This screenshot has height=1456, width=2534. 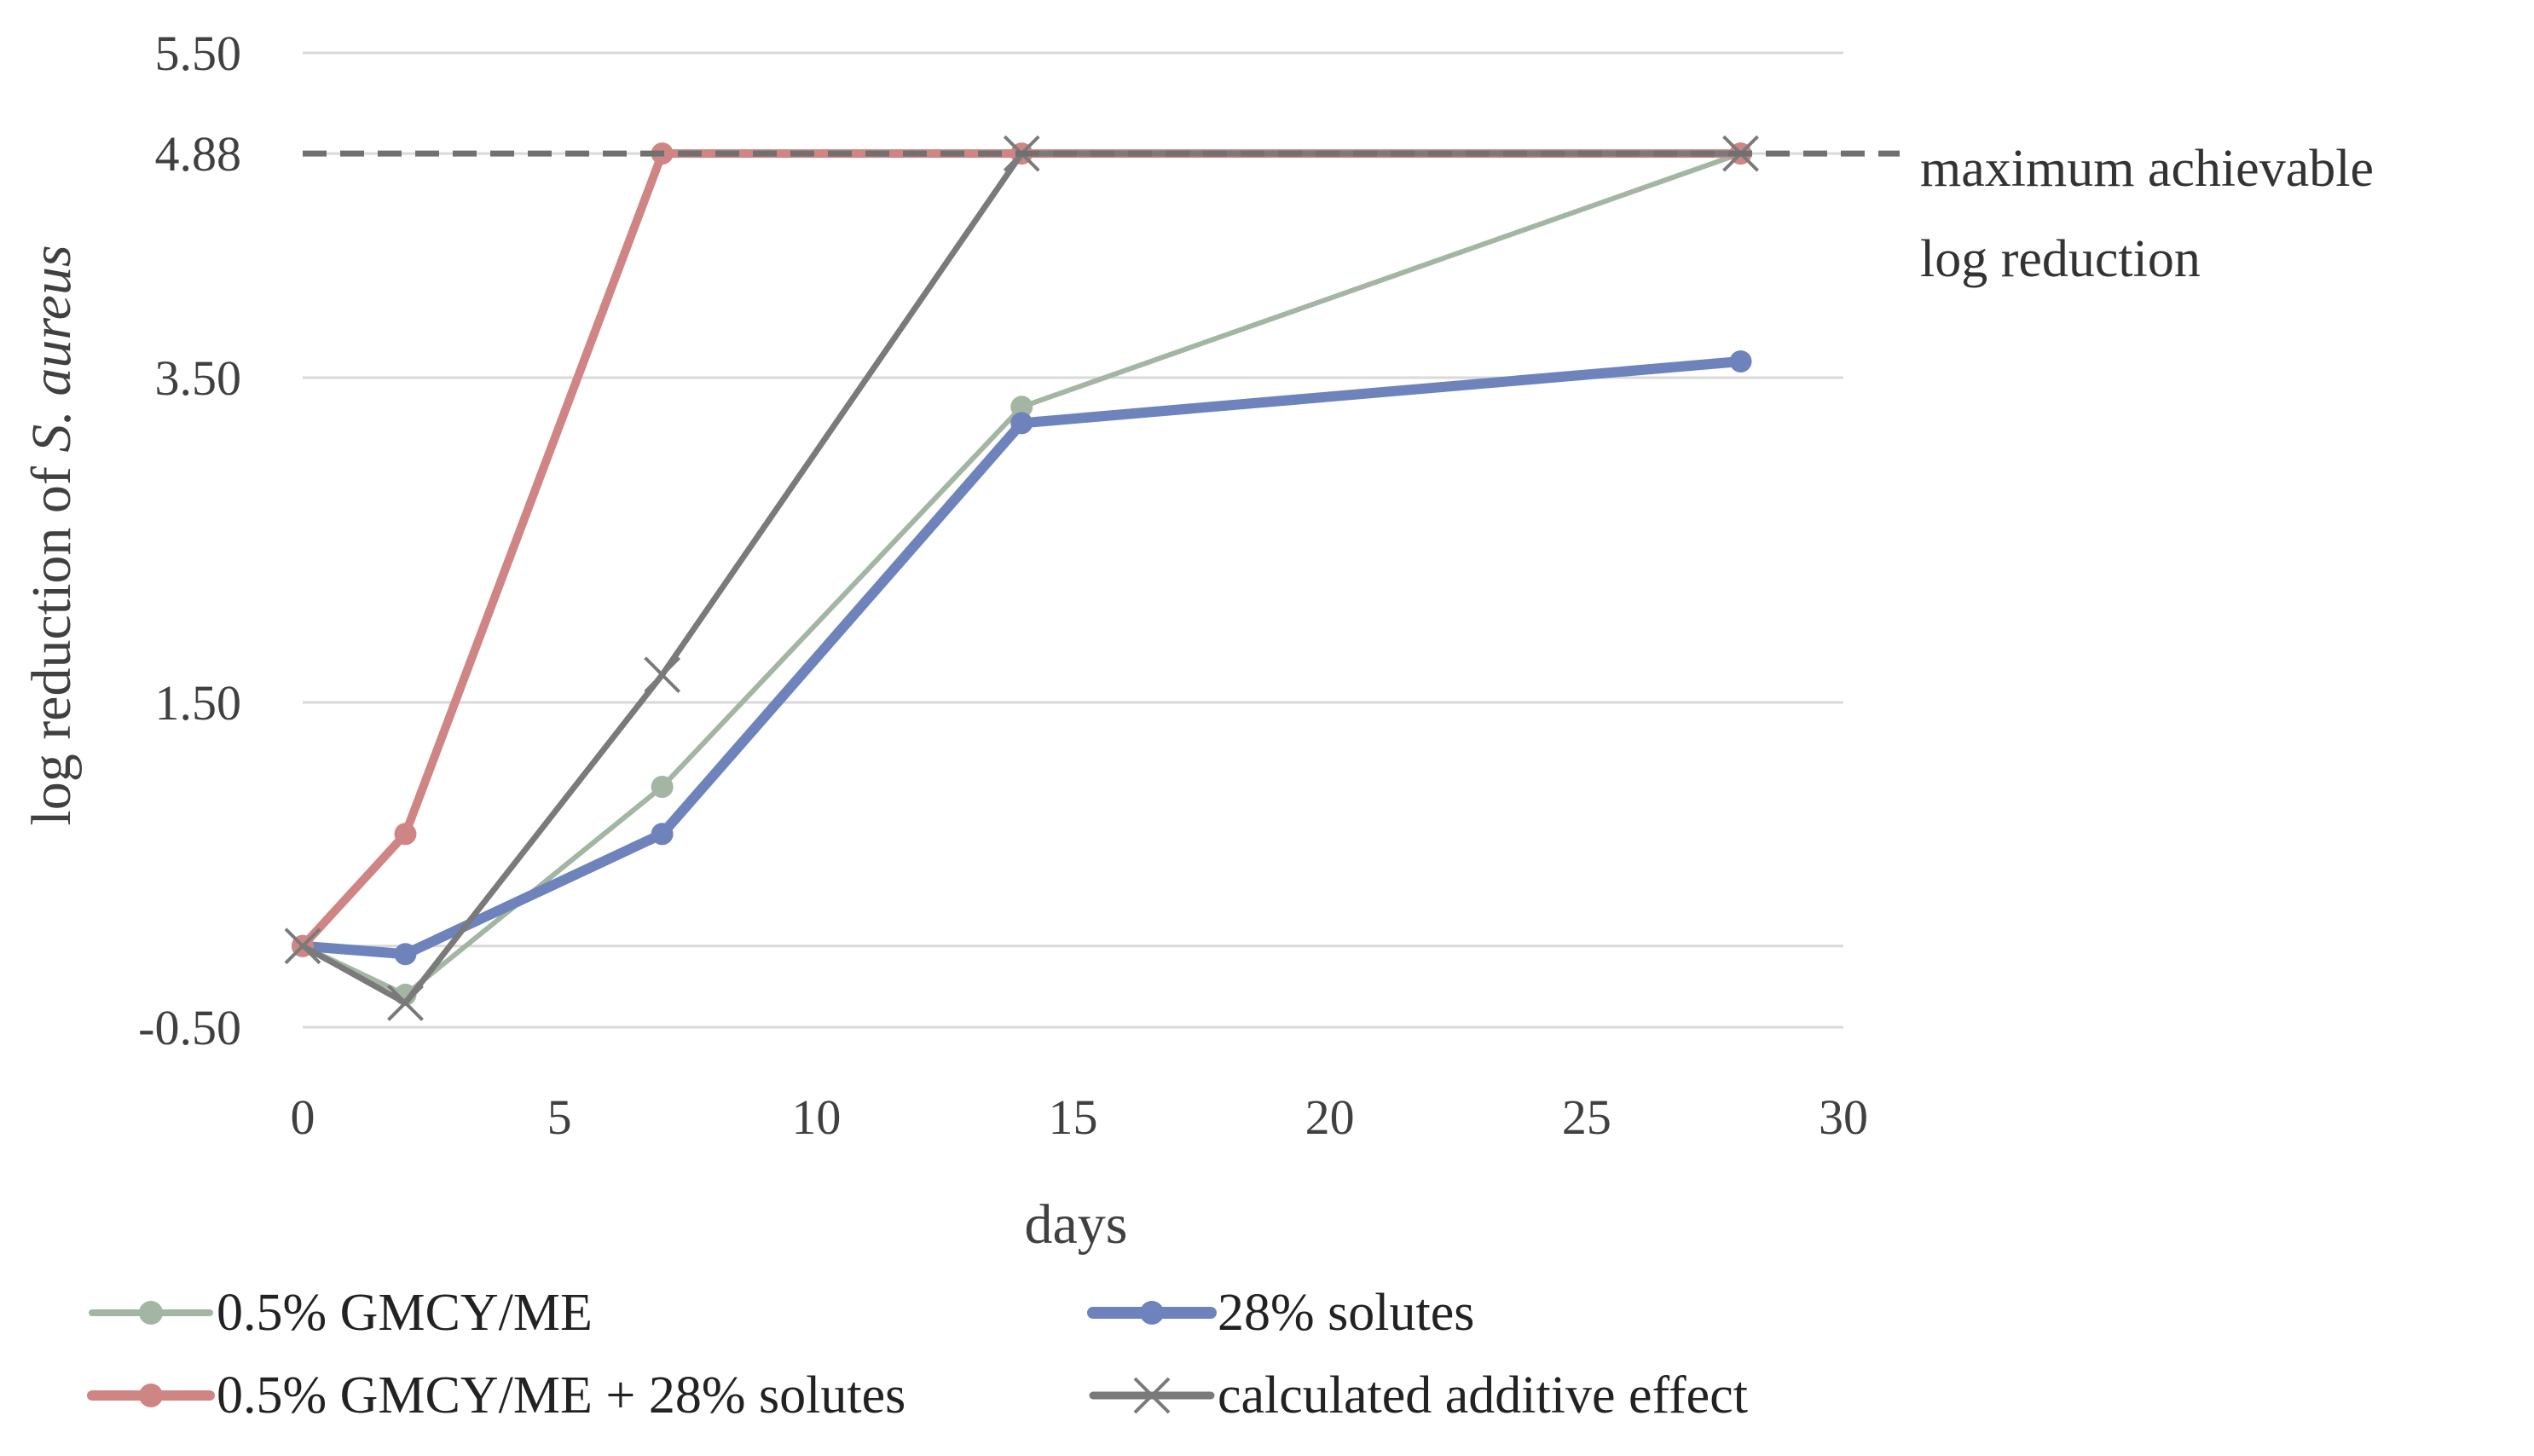 I want to click on x-tick-label: 15, so click(x=1073, y=1117).